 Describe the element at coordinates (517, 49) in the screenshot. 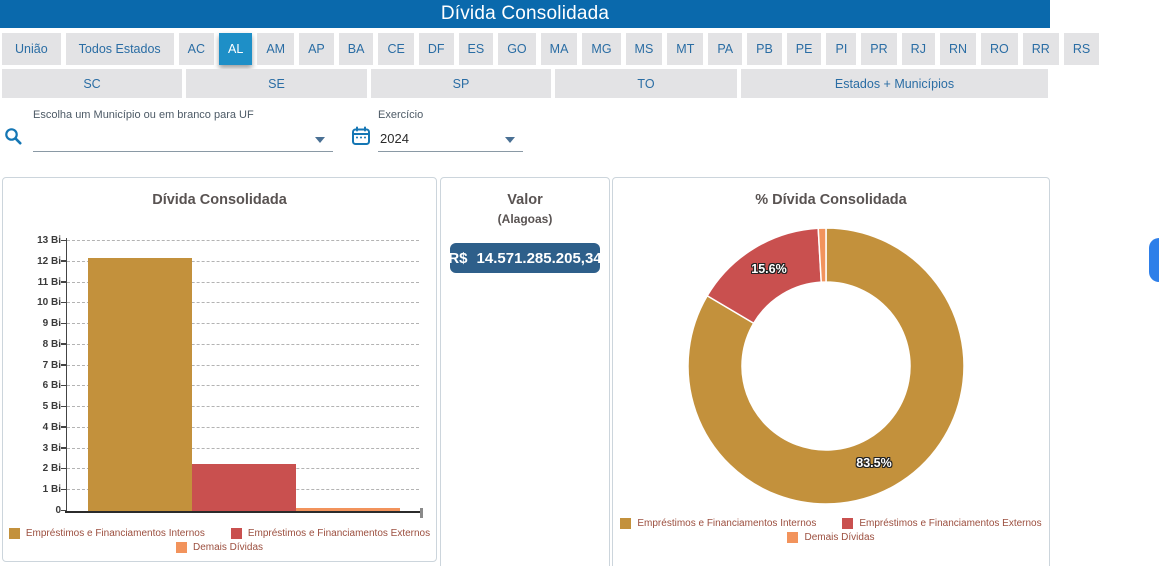

I see `nav-button-go: GO` at that location.